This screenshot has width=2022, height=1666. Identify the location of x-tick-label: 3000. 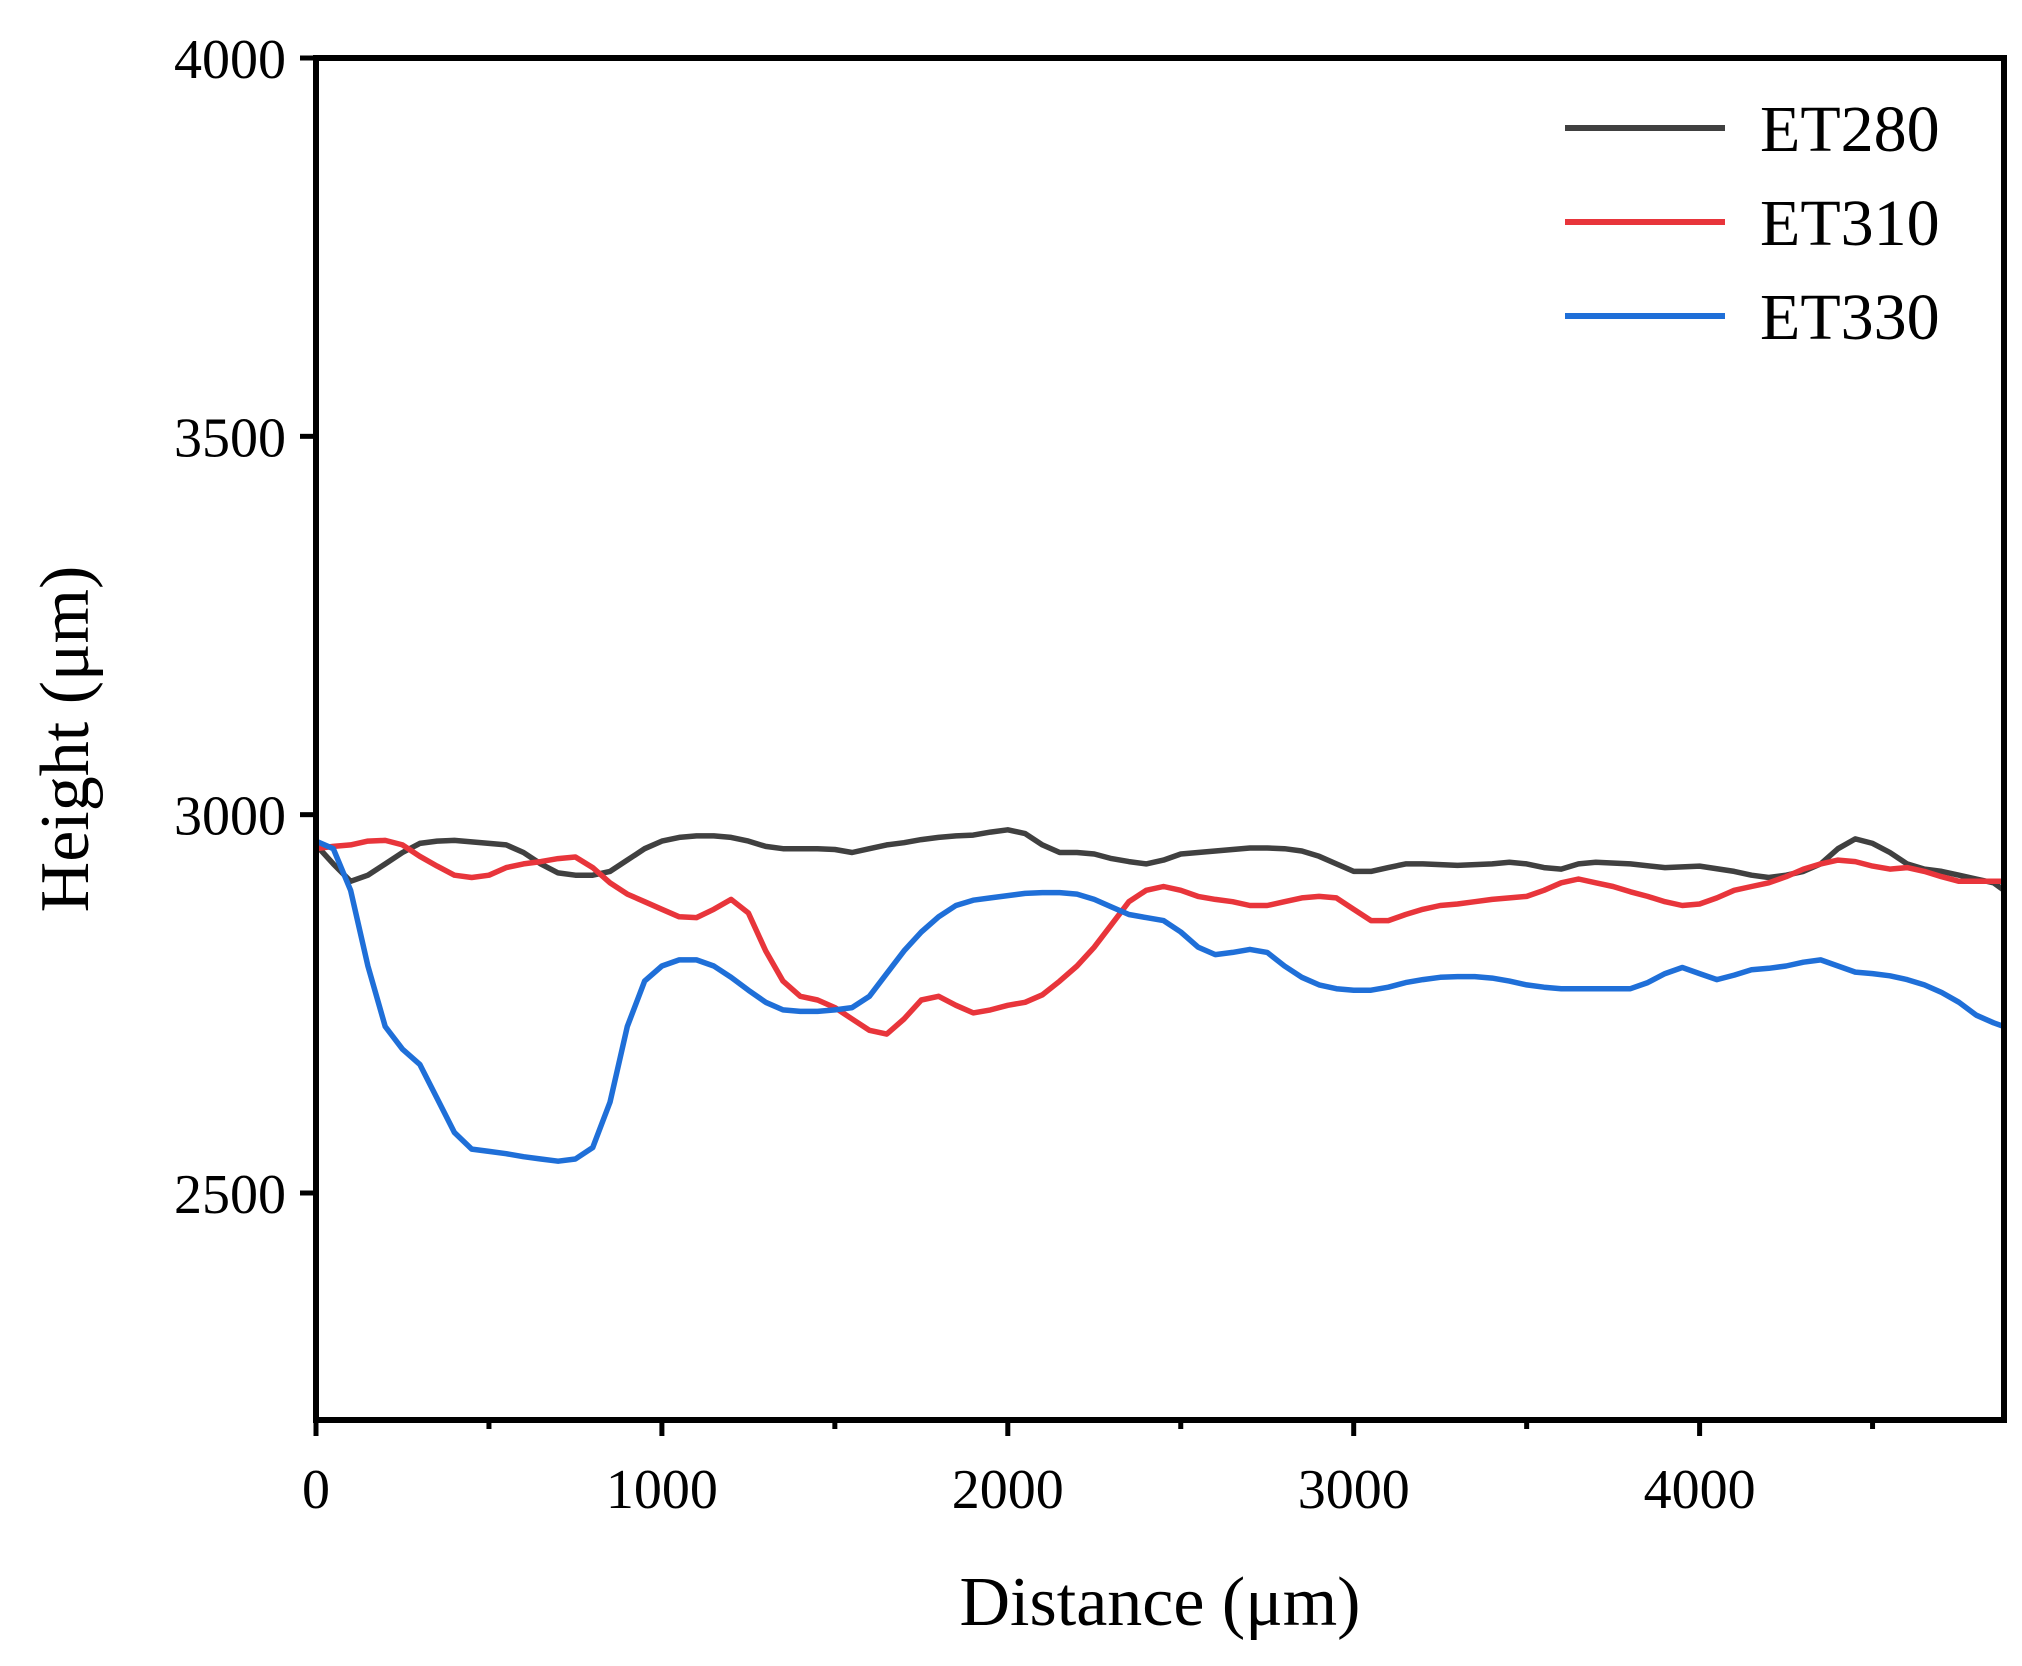
(1354, 1490).